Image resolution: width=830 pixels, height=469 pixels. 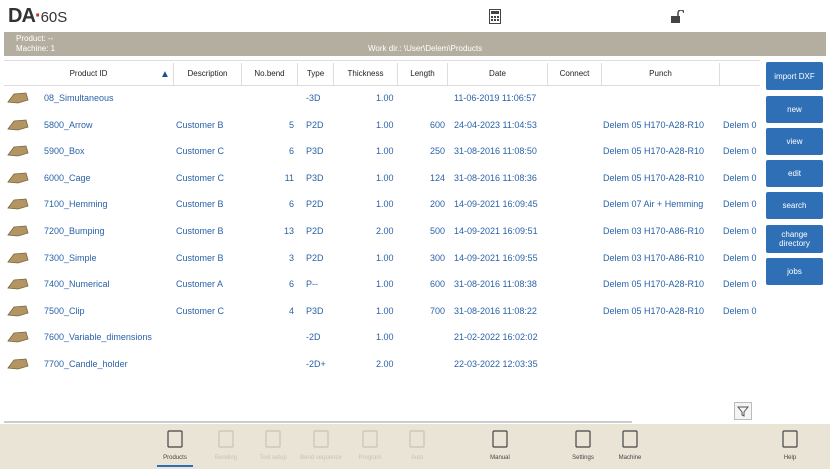 What do you see at coordinates (98, 337) in the screenshot?
I see `cell-id: 7600_Variable_dimensions` at bounding box center [98, 337].